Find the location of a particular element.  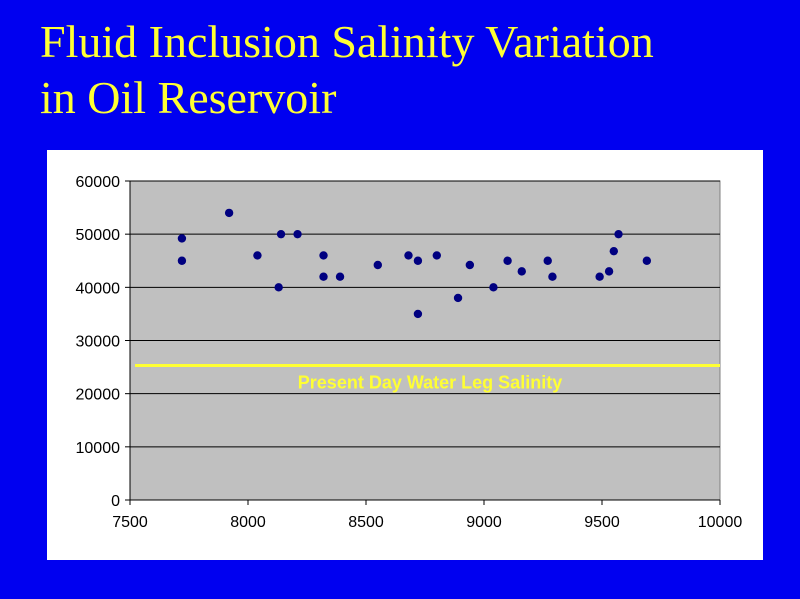

x-tick-label: 8500 is located at coordinates (366, 522).